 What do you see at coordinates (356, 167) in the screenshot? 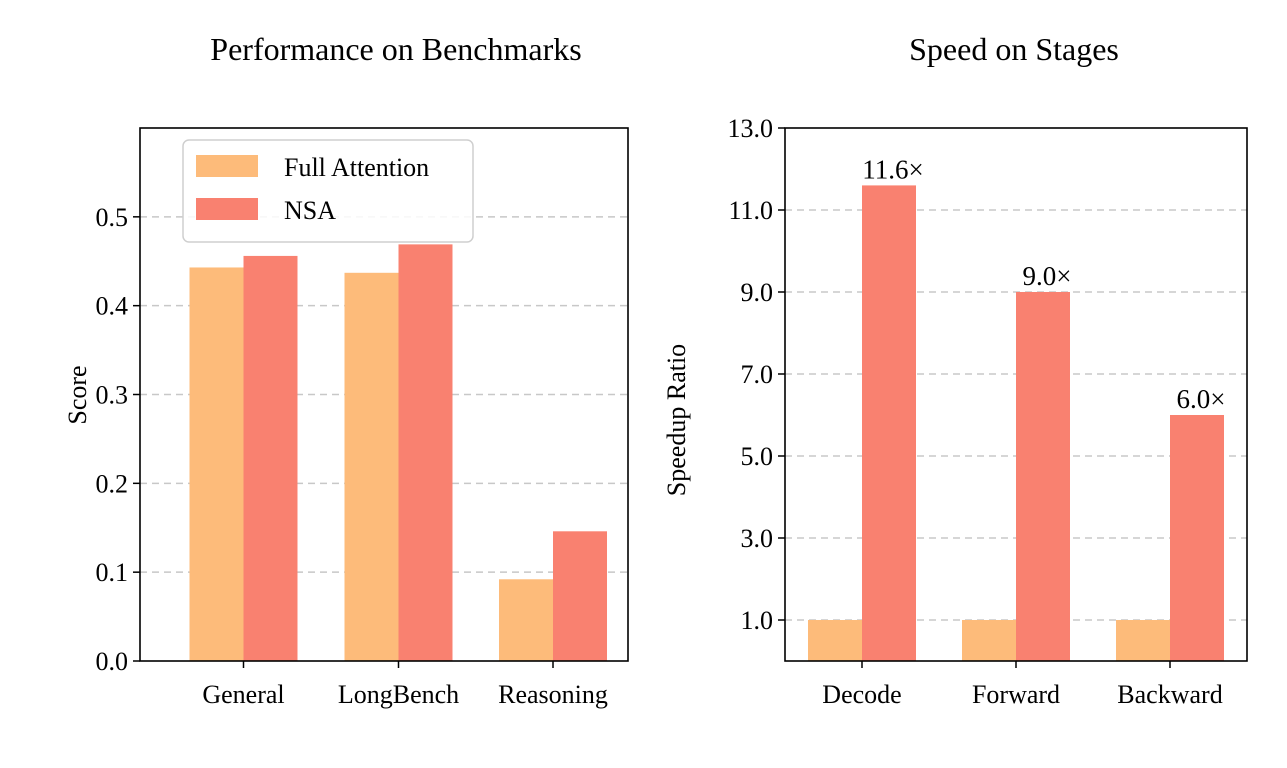
I see `legend-label-full-attention: Full Attention` at bounding box center [356, 167].